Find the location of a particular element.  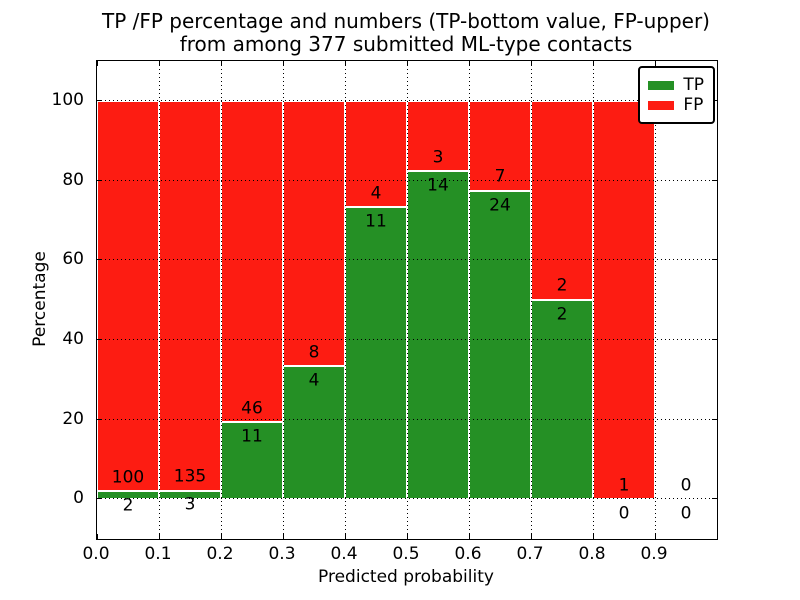

fp-count-label: 2 is located at coordinates (562, 285).